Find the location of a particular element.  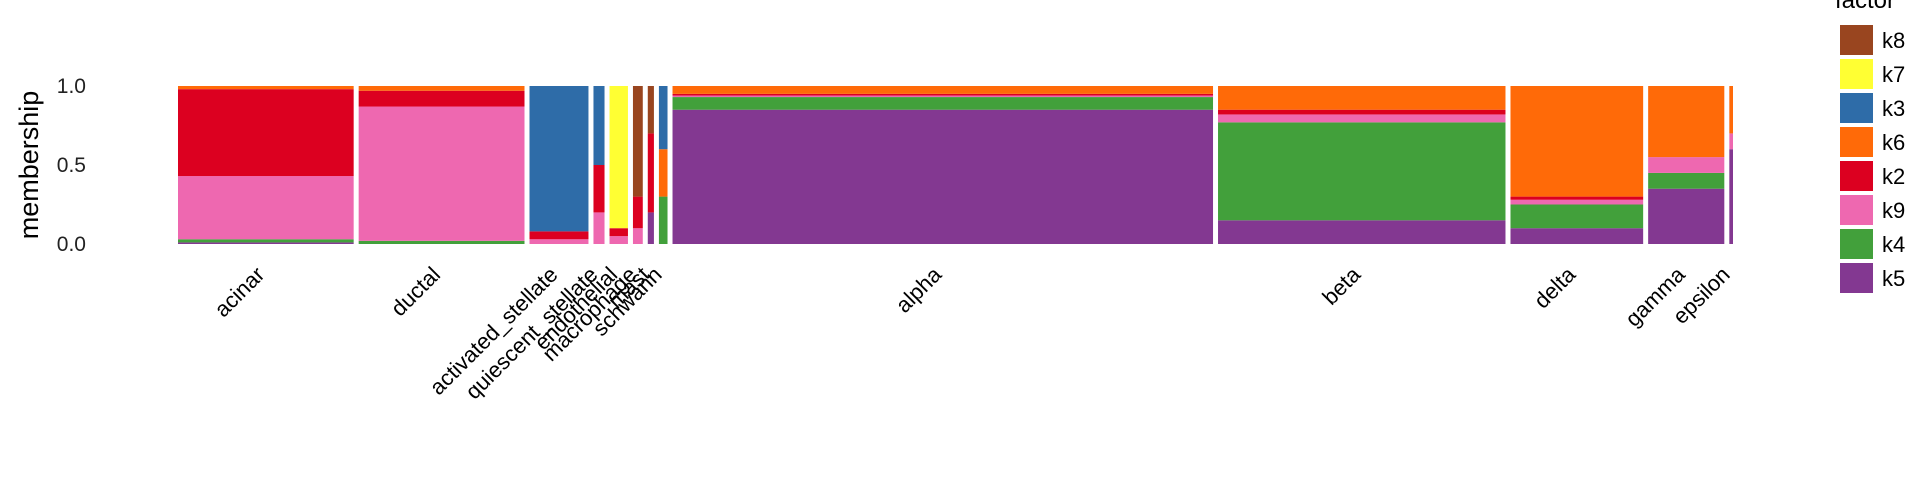

legend-label: k2 is located at coordinates (1893, 176).